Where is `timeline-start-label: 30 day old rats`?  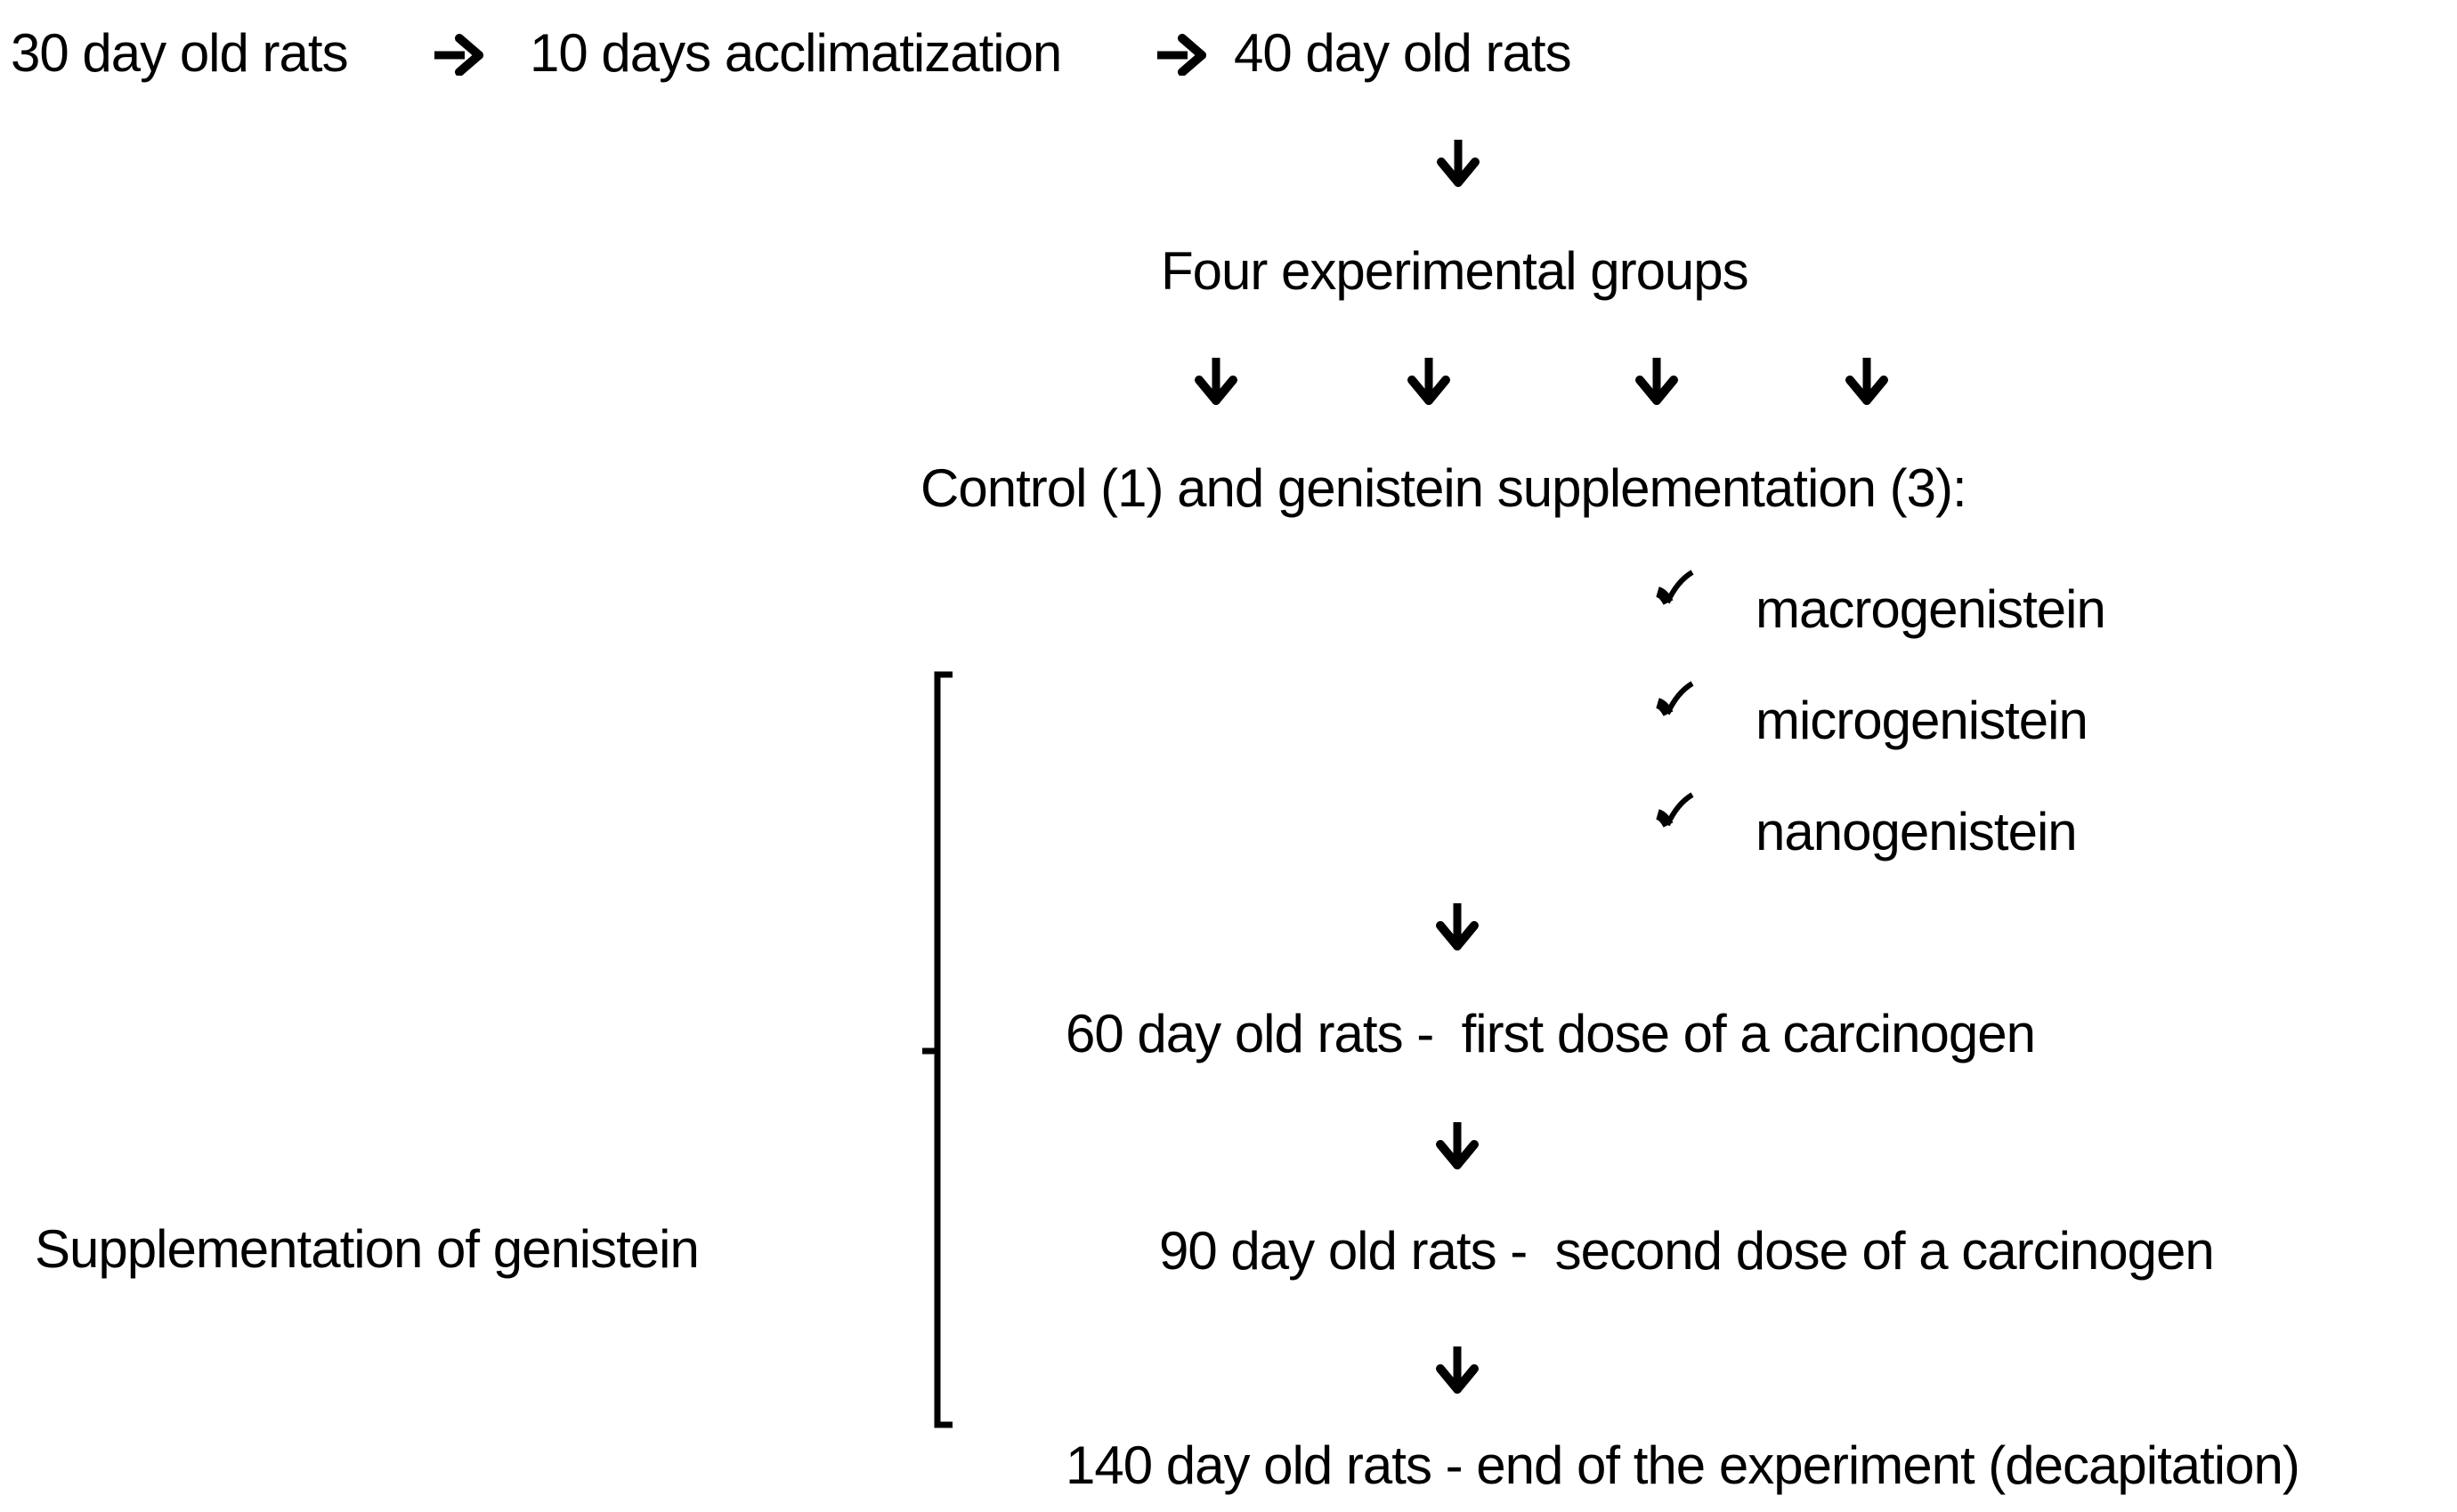
timeline-start-label: 30 day old rats is located at coordinates (180, 53).